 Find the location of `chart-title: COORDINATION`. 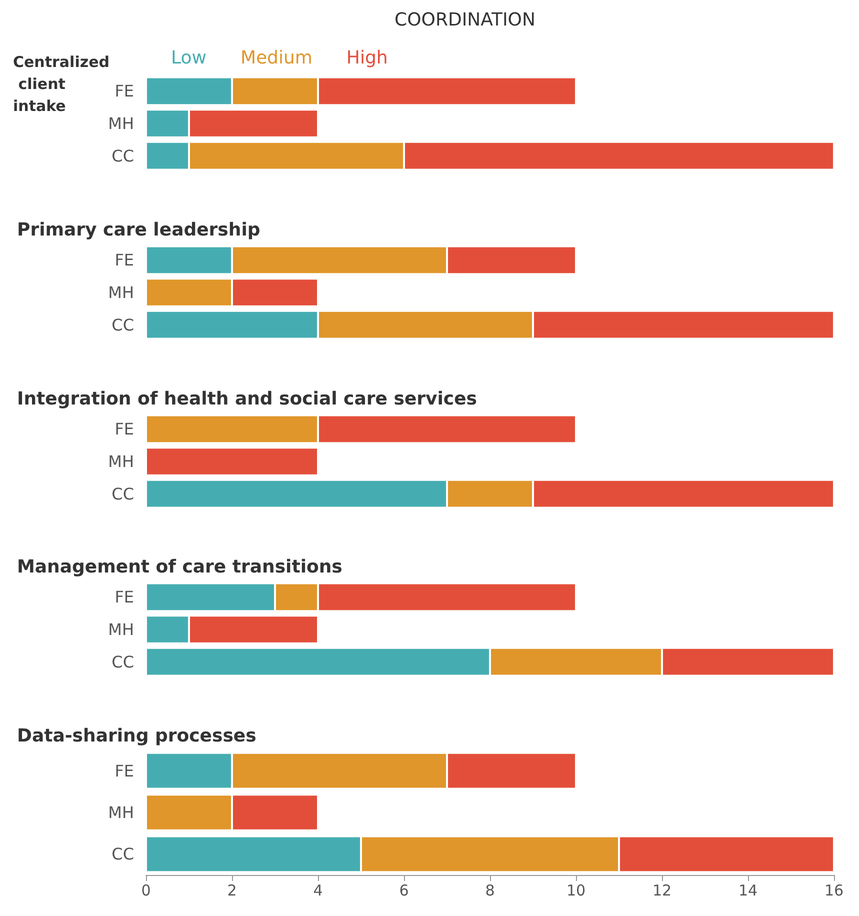

chart-title: COORDINATION is located at coordinates (465, 20).